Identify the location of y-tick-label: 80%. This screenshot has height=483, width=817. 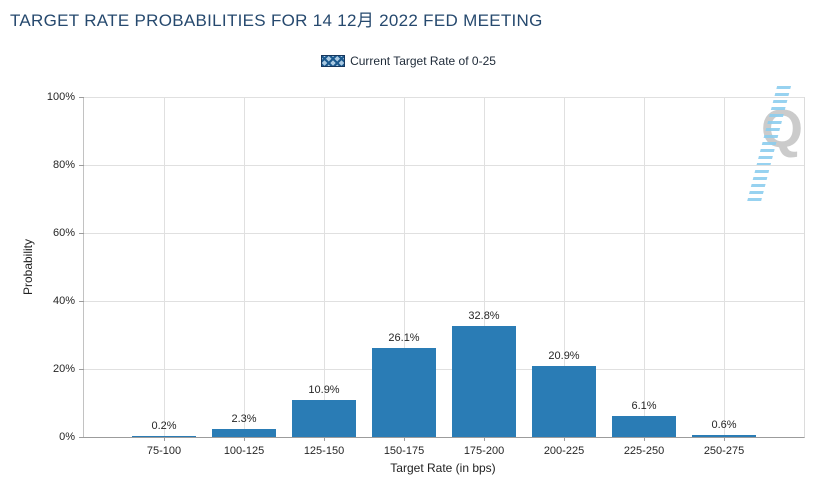
(63, 165).